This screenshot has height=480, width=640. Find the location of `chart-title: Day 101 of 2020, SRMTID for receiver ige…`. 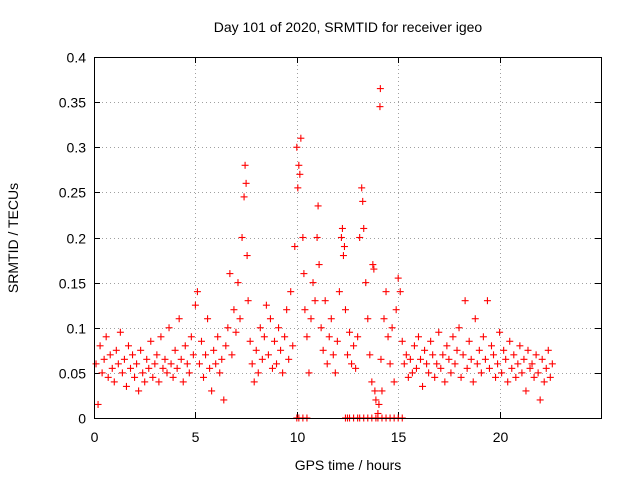

chart-title: Day 101 of 2020, SRMTID for receiver ige… is located at coordinates (348, 27).